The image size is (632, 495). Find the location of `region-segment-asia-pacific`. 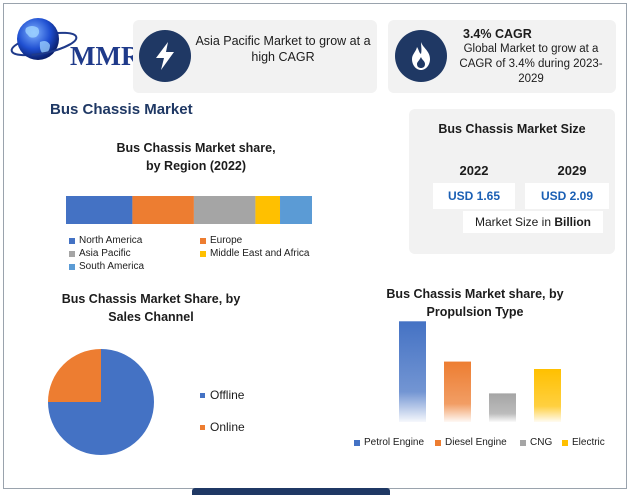

region-segment-asia-pacific is located at coordinates (224, 210).